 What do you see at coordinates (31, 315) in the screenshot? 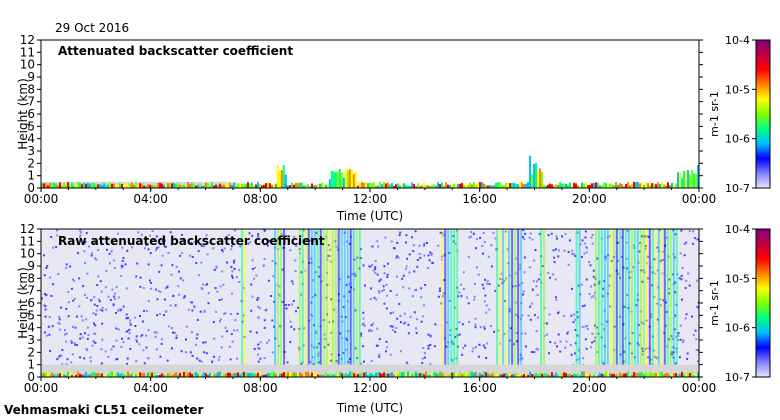
I see `y-tick-label: 5` at bounding box center [31, 315].